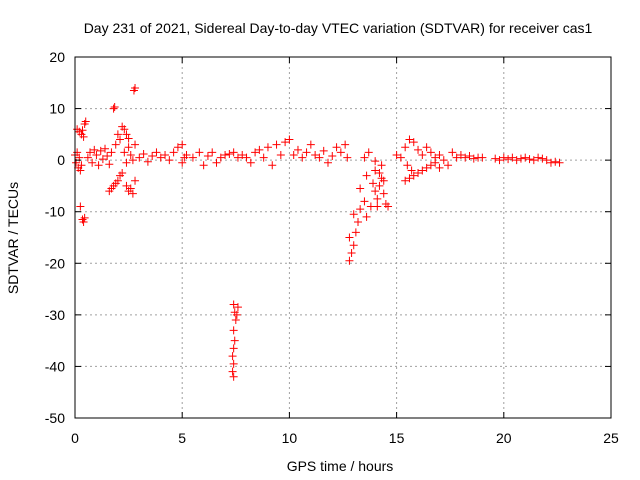  What do you see at coordinates (182, 438) in the screenshot?
I see `x-tick-label: 5` at bounding box center [182, 438].